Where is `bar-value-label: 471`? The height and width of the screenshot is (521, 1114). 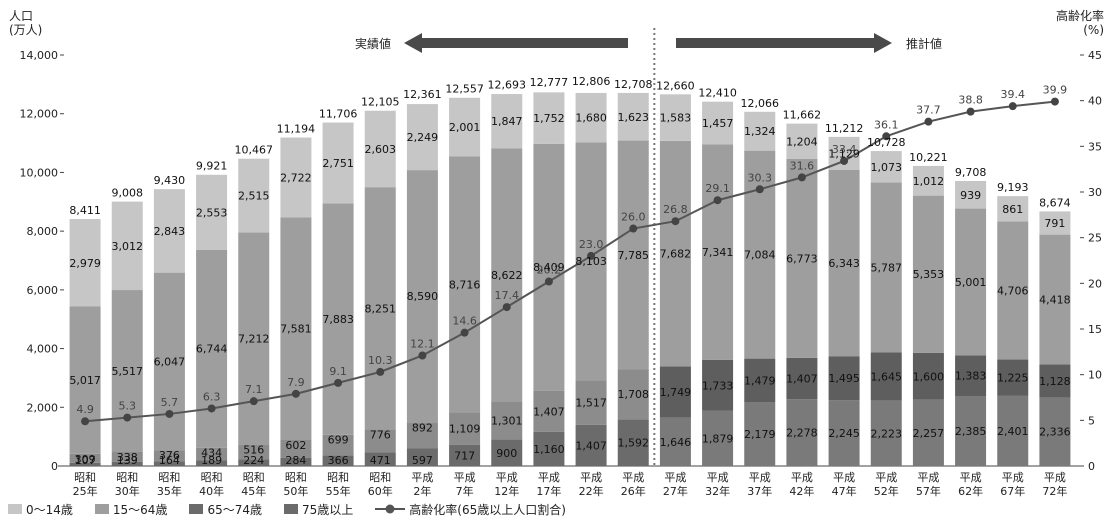
bar-value-label: 471 is located at coordinates (380, 460).